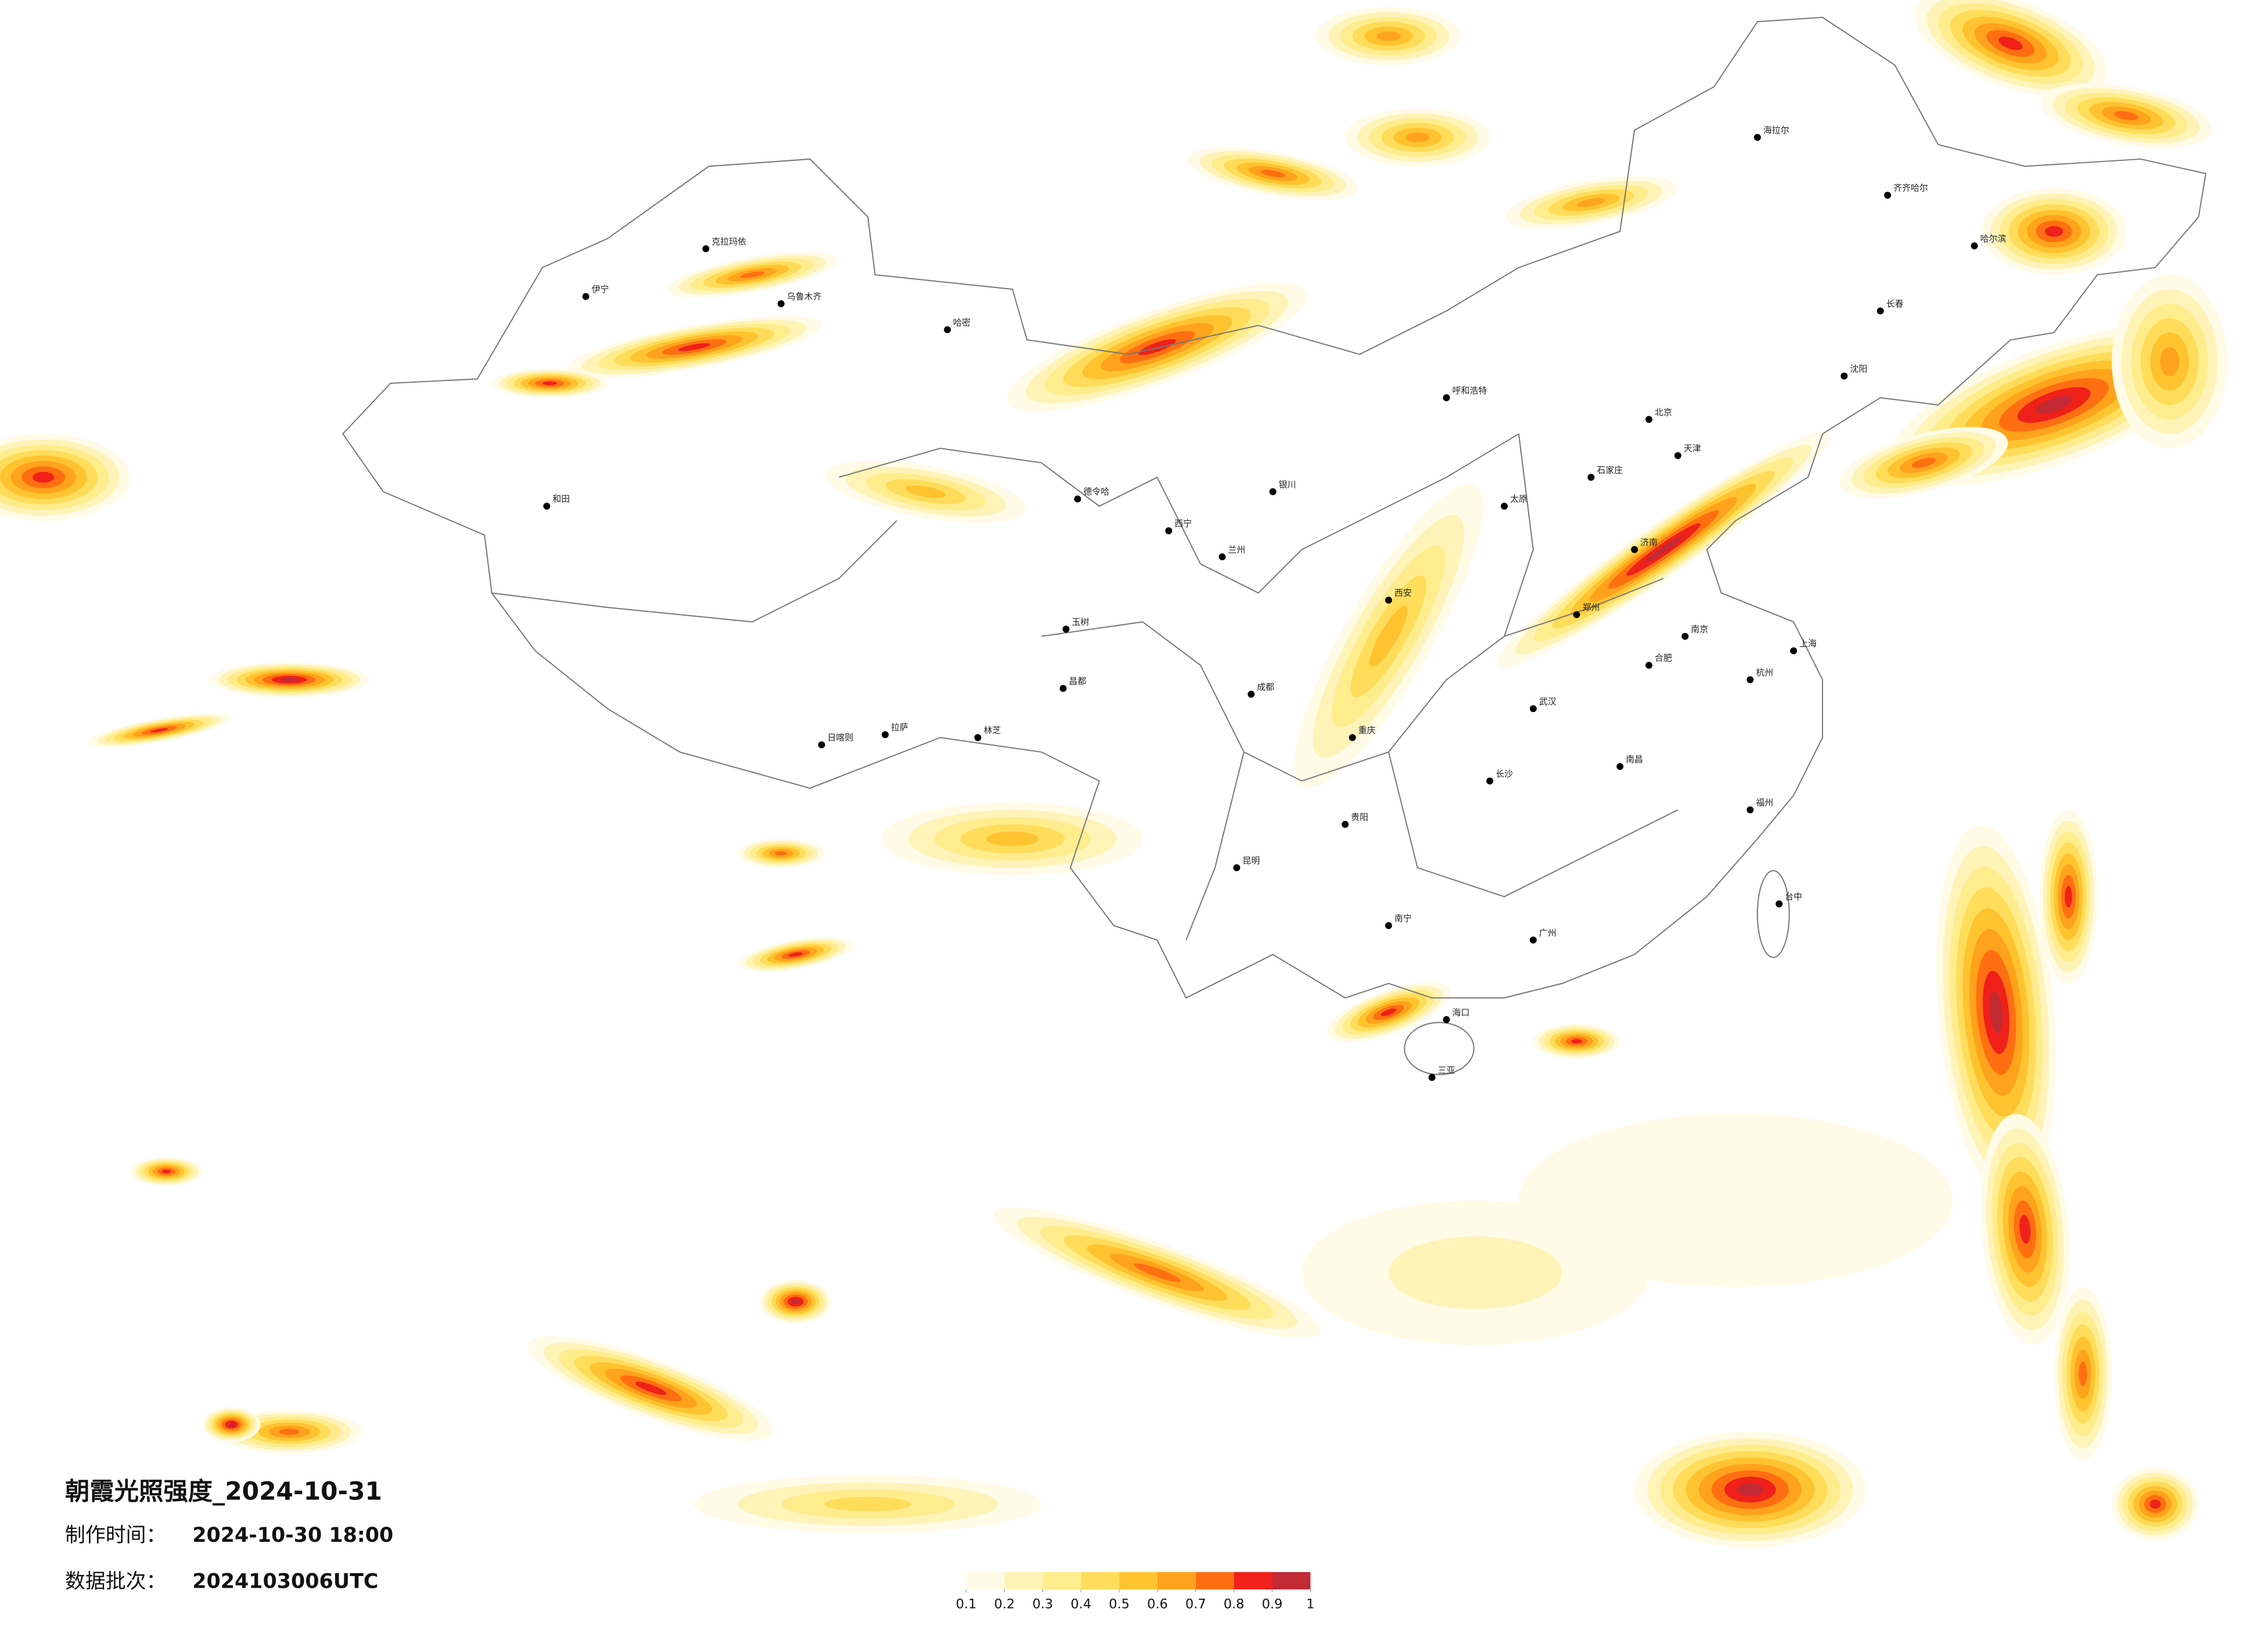 This screenshot has height=1626, width=2268. What do you see at coordinates (1080, 622) in the screenshot?
I see `city-label: 玉树` at bounding box center [1080, 622].